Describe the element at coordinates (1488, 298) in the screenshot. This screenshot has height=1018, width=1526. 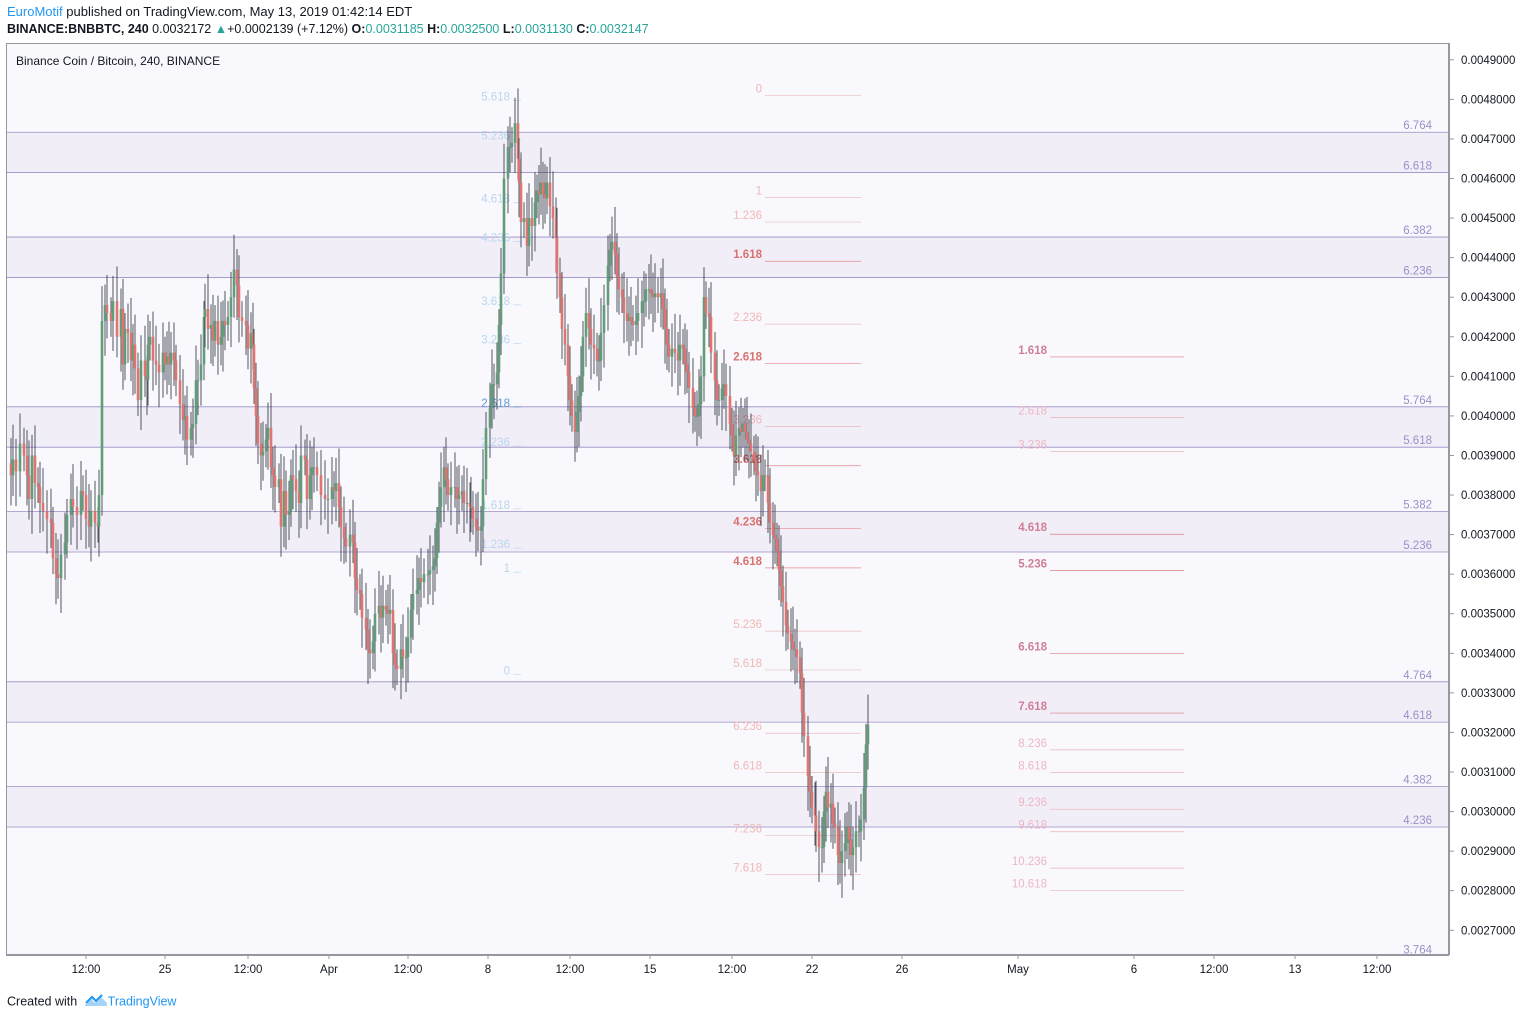
I see `price-tick-label: 0.0043000` at that location.